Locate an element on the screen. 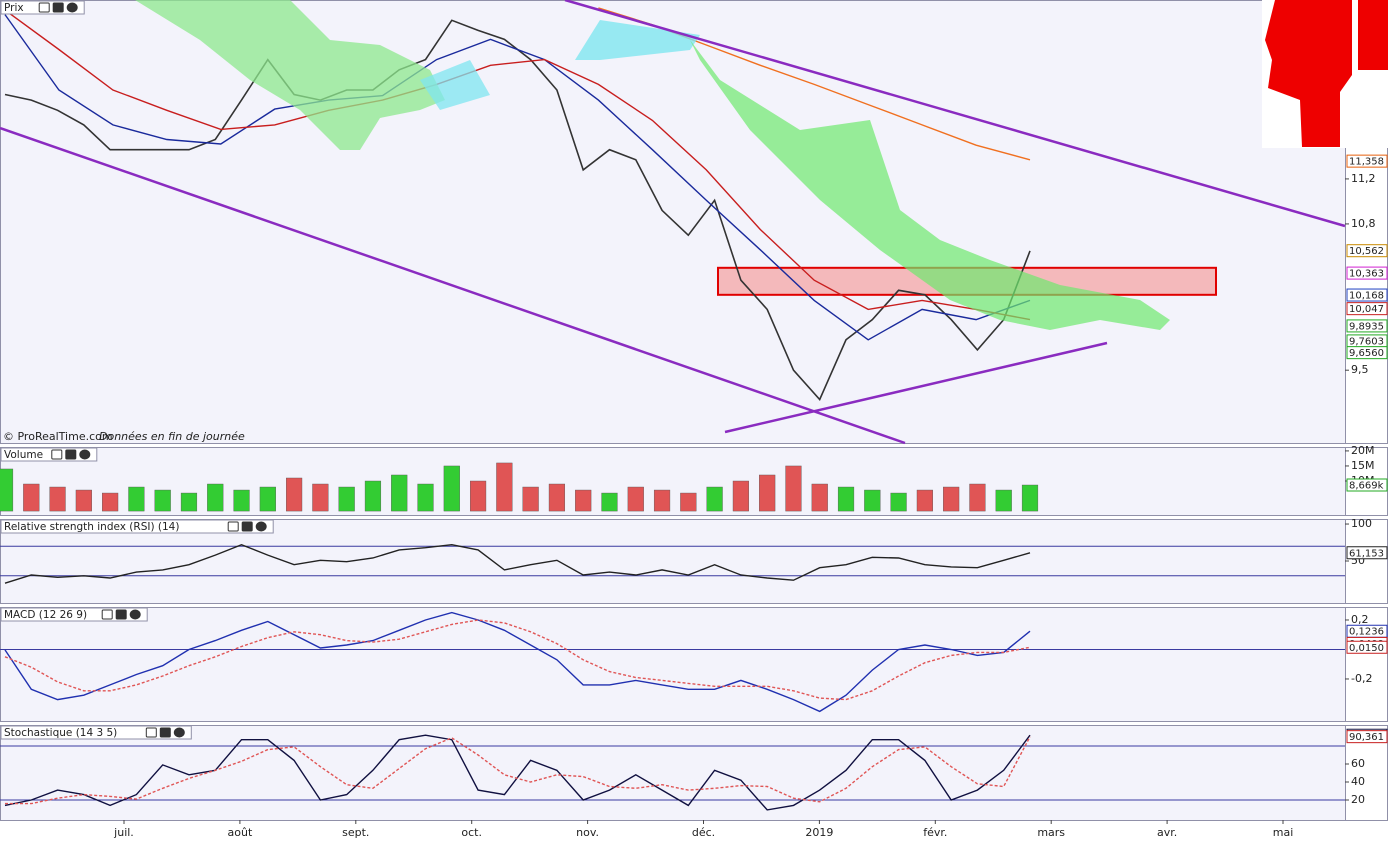 The height and width of the screenshot is (848, 1388). x-tick-label: févr. is located at coordinates (935, 832).